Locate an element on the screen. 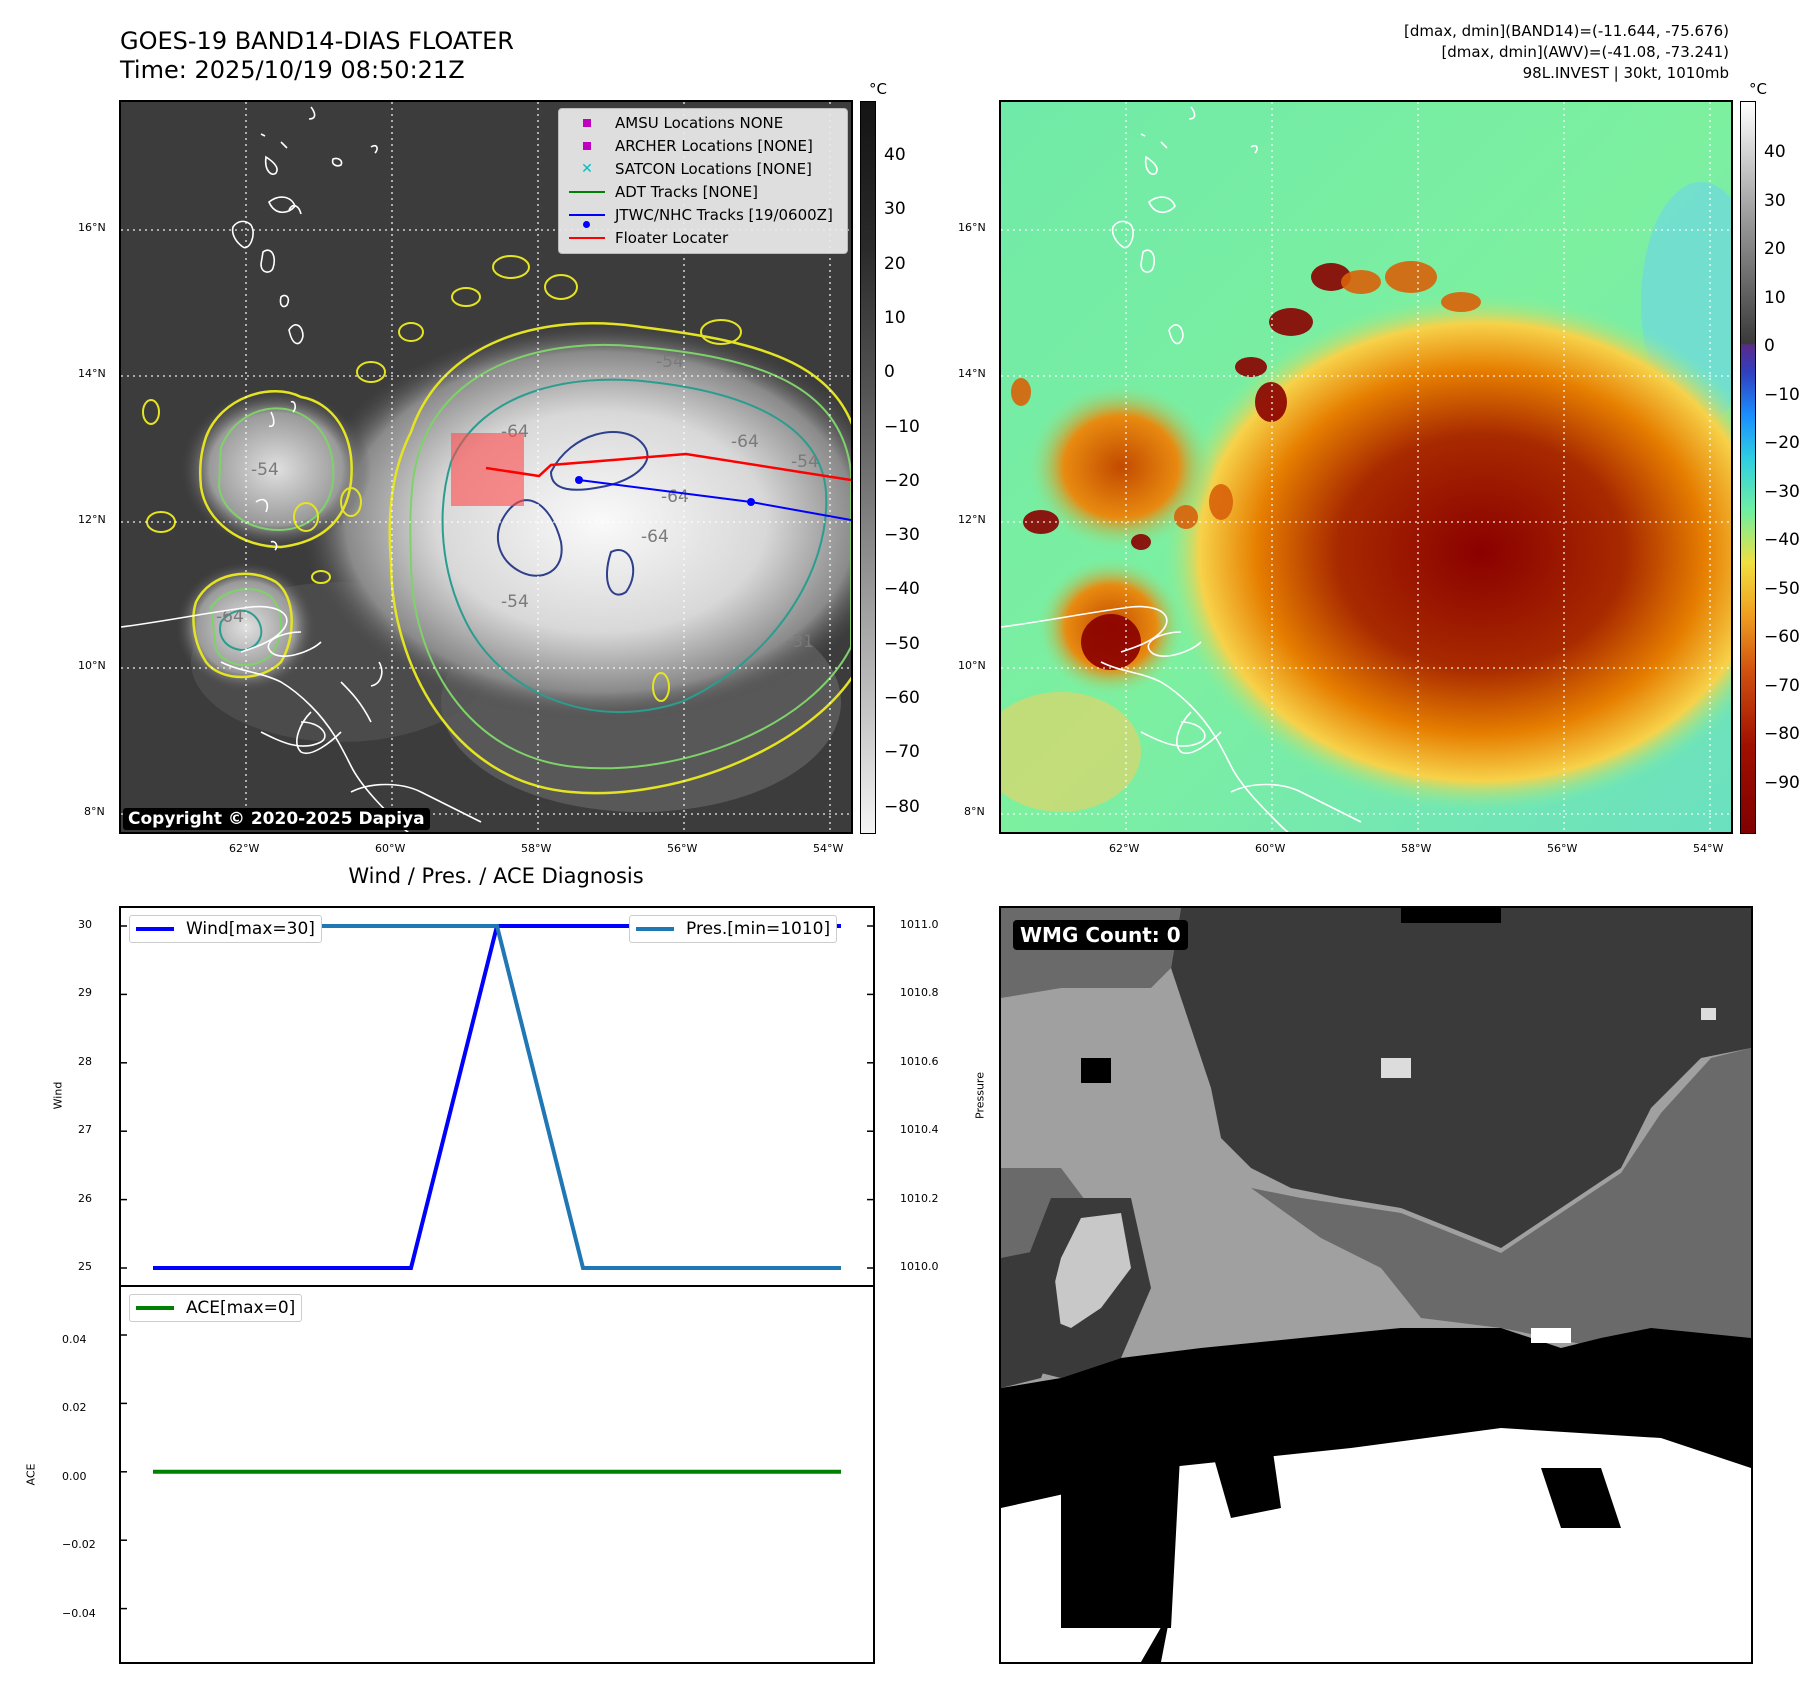  floater-track is located at coordinates (668, 467).